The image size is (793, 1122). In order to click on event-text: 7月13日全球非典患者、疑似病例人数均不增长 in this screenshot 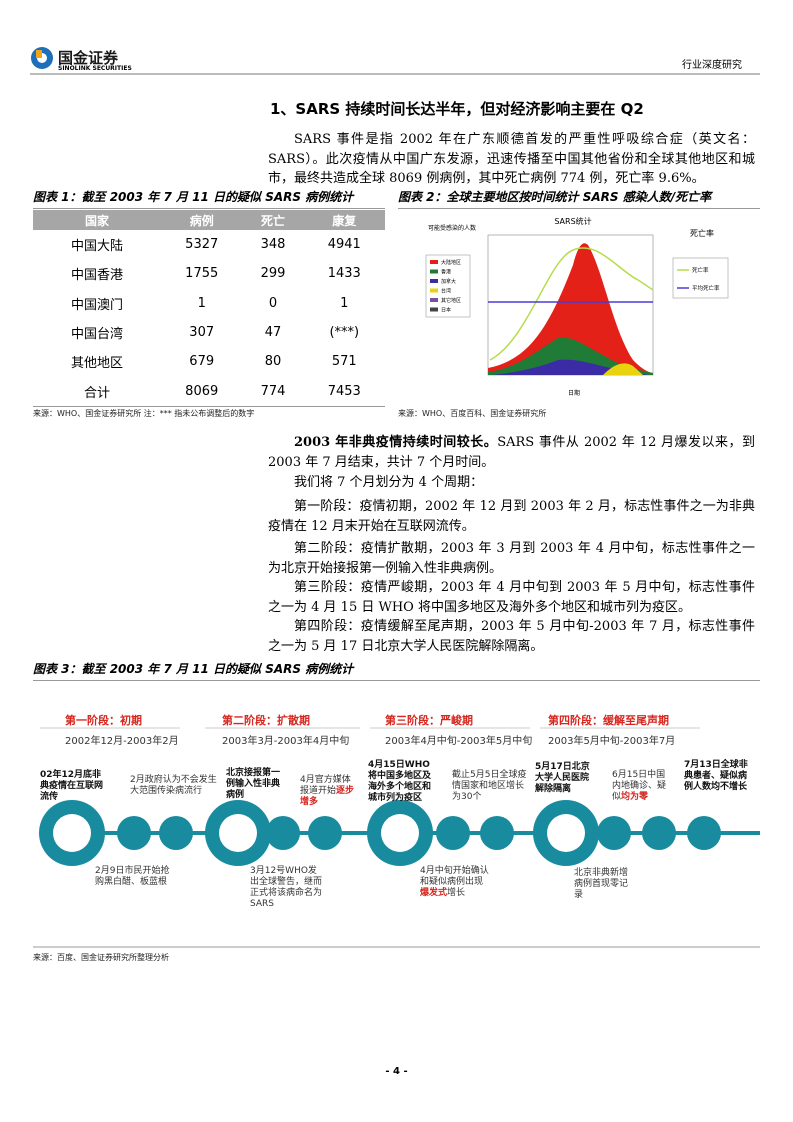, I will do `click(716, 776)`.